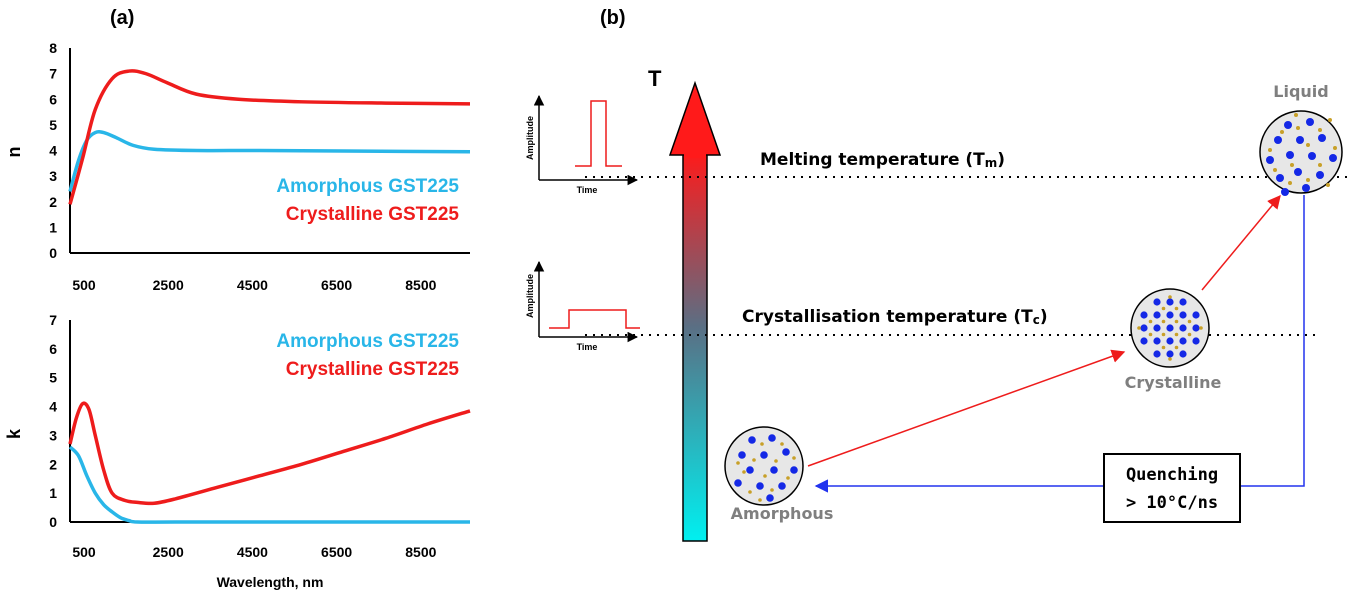 The image size is (1359, 598). I want to click on y-tick-label: 8, so click(53, 48).